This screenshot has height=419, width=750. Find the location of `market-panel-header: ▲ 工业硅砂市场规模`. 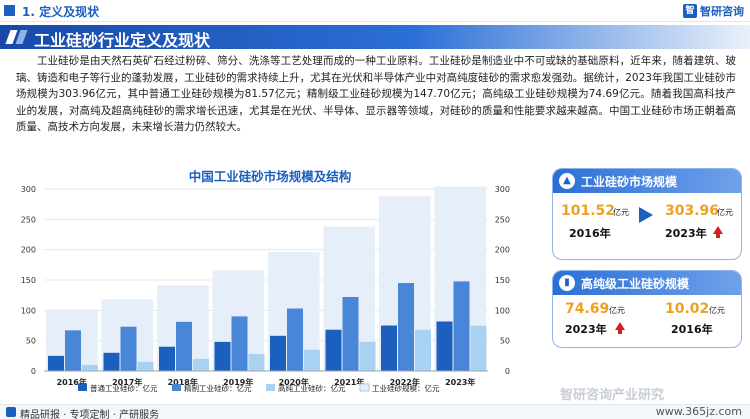

market-panel-header: ▲ 工业硅砂市场规模 is located at coordinates (647, 181).